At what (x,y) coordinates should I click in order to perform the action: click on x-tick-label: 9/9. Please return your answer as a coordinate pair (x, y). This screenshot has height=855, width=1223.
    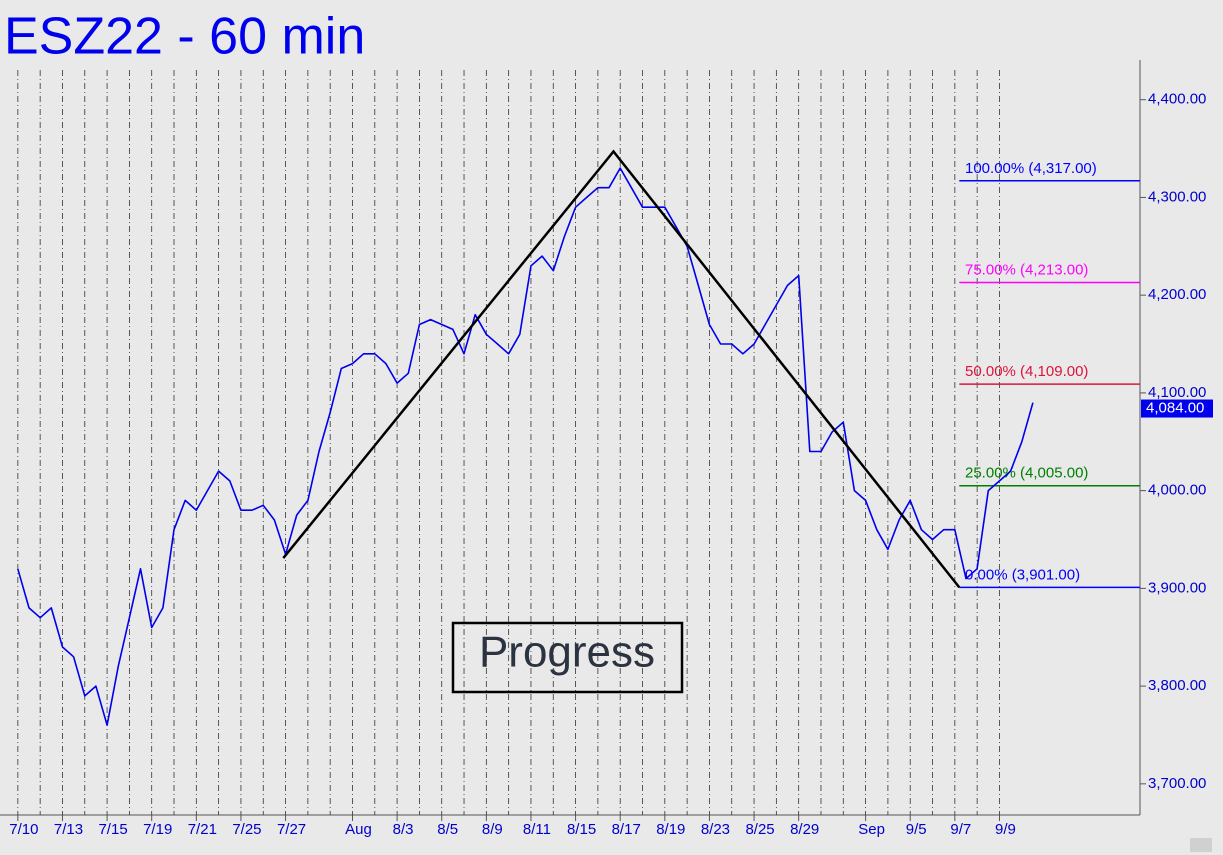
    Looking at the image, I should click on (1005, 829).